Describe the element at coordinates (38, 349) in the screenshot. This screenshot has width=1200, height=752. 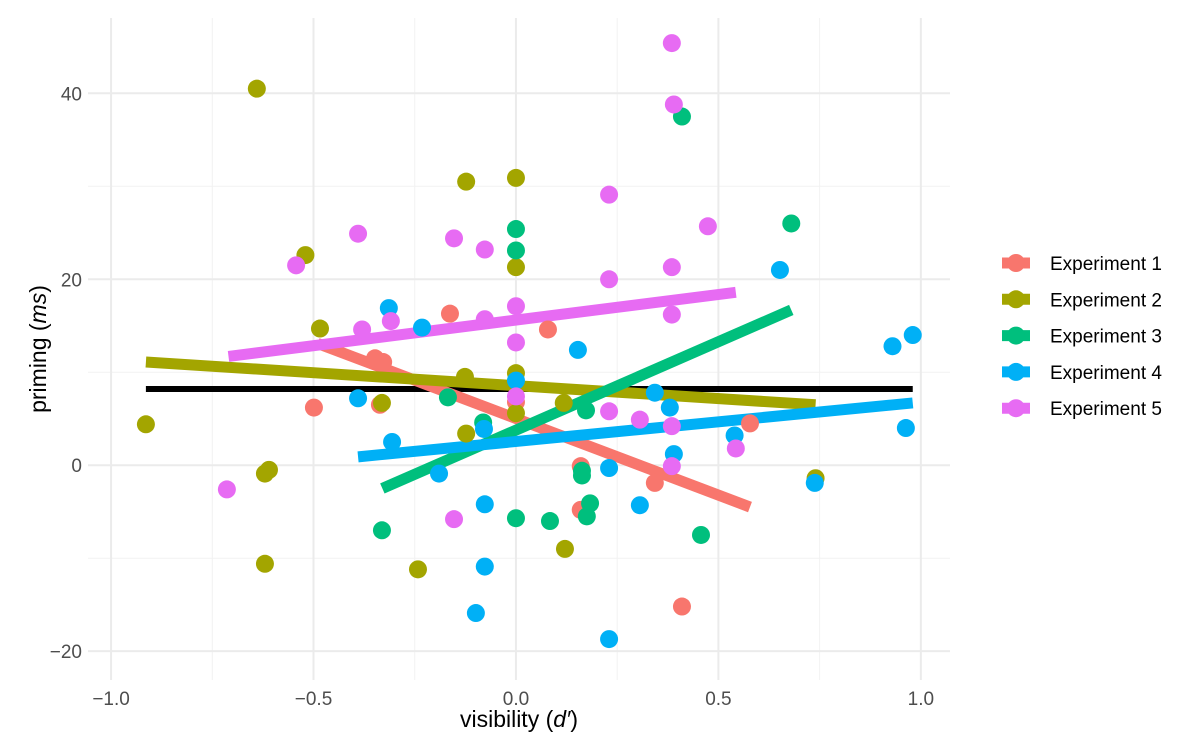
I see `y-axis-label: priming (ms)` at that location.